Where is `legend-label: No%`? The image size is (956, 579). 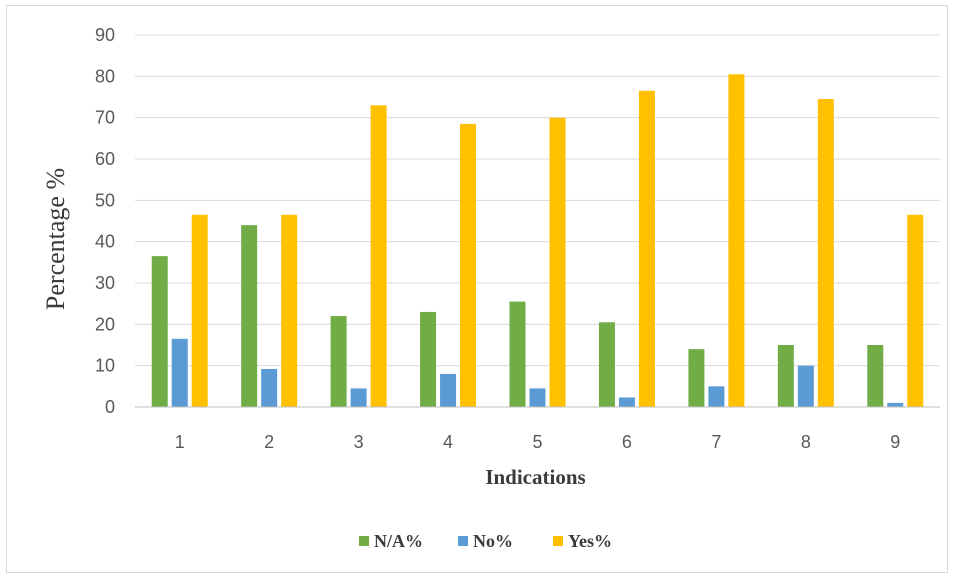 legend-label: No% is located at coordinates (493, 541).